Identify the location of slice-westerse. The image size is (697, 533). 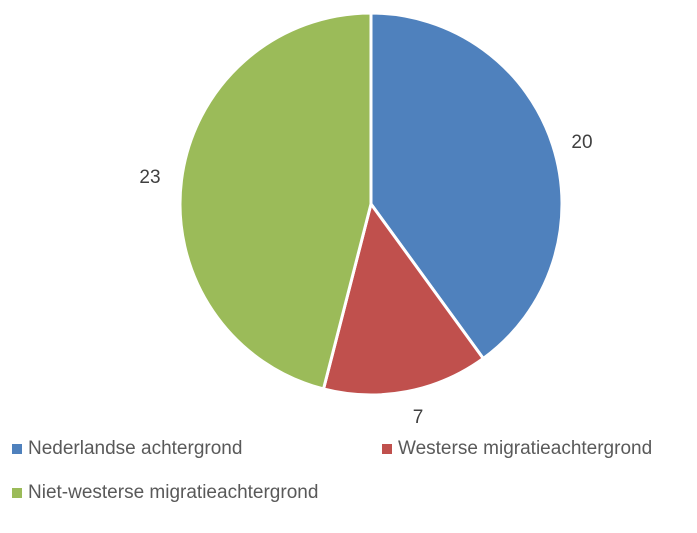
(403, 299).